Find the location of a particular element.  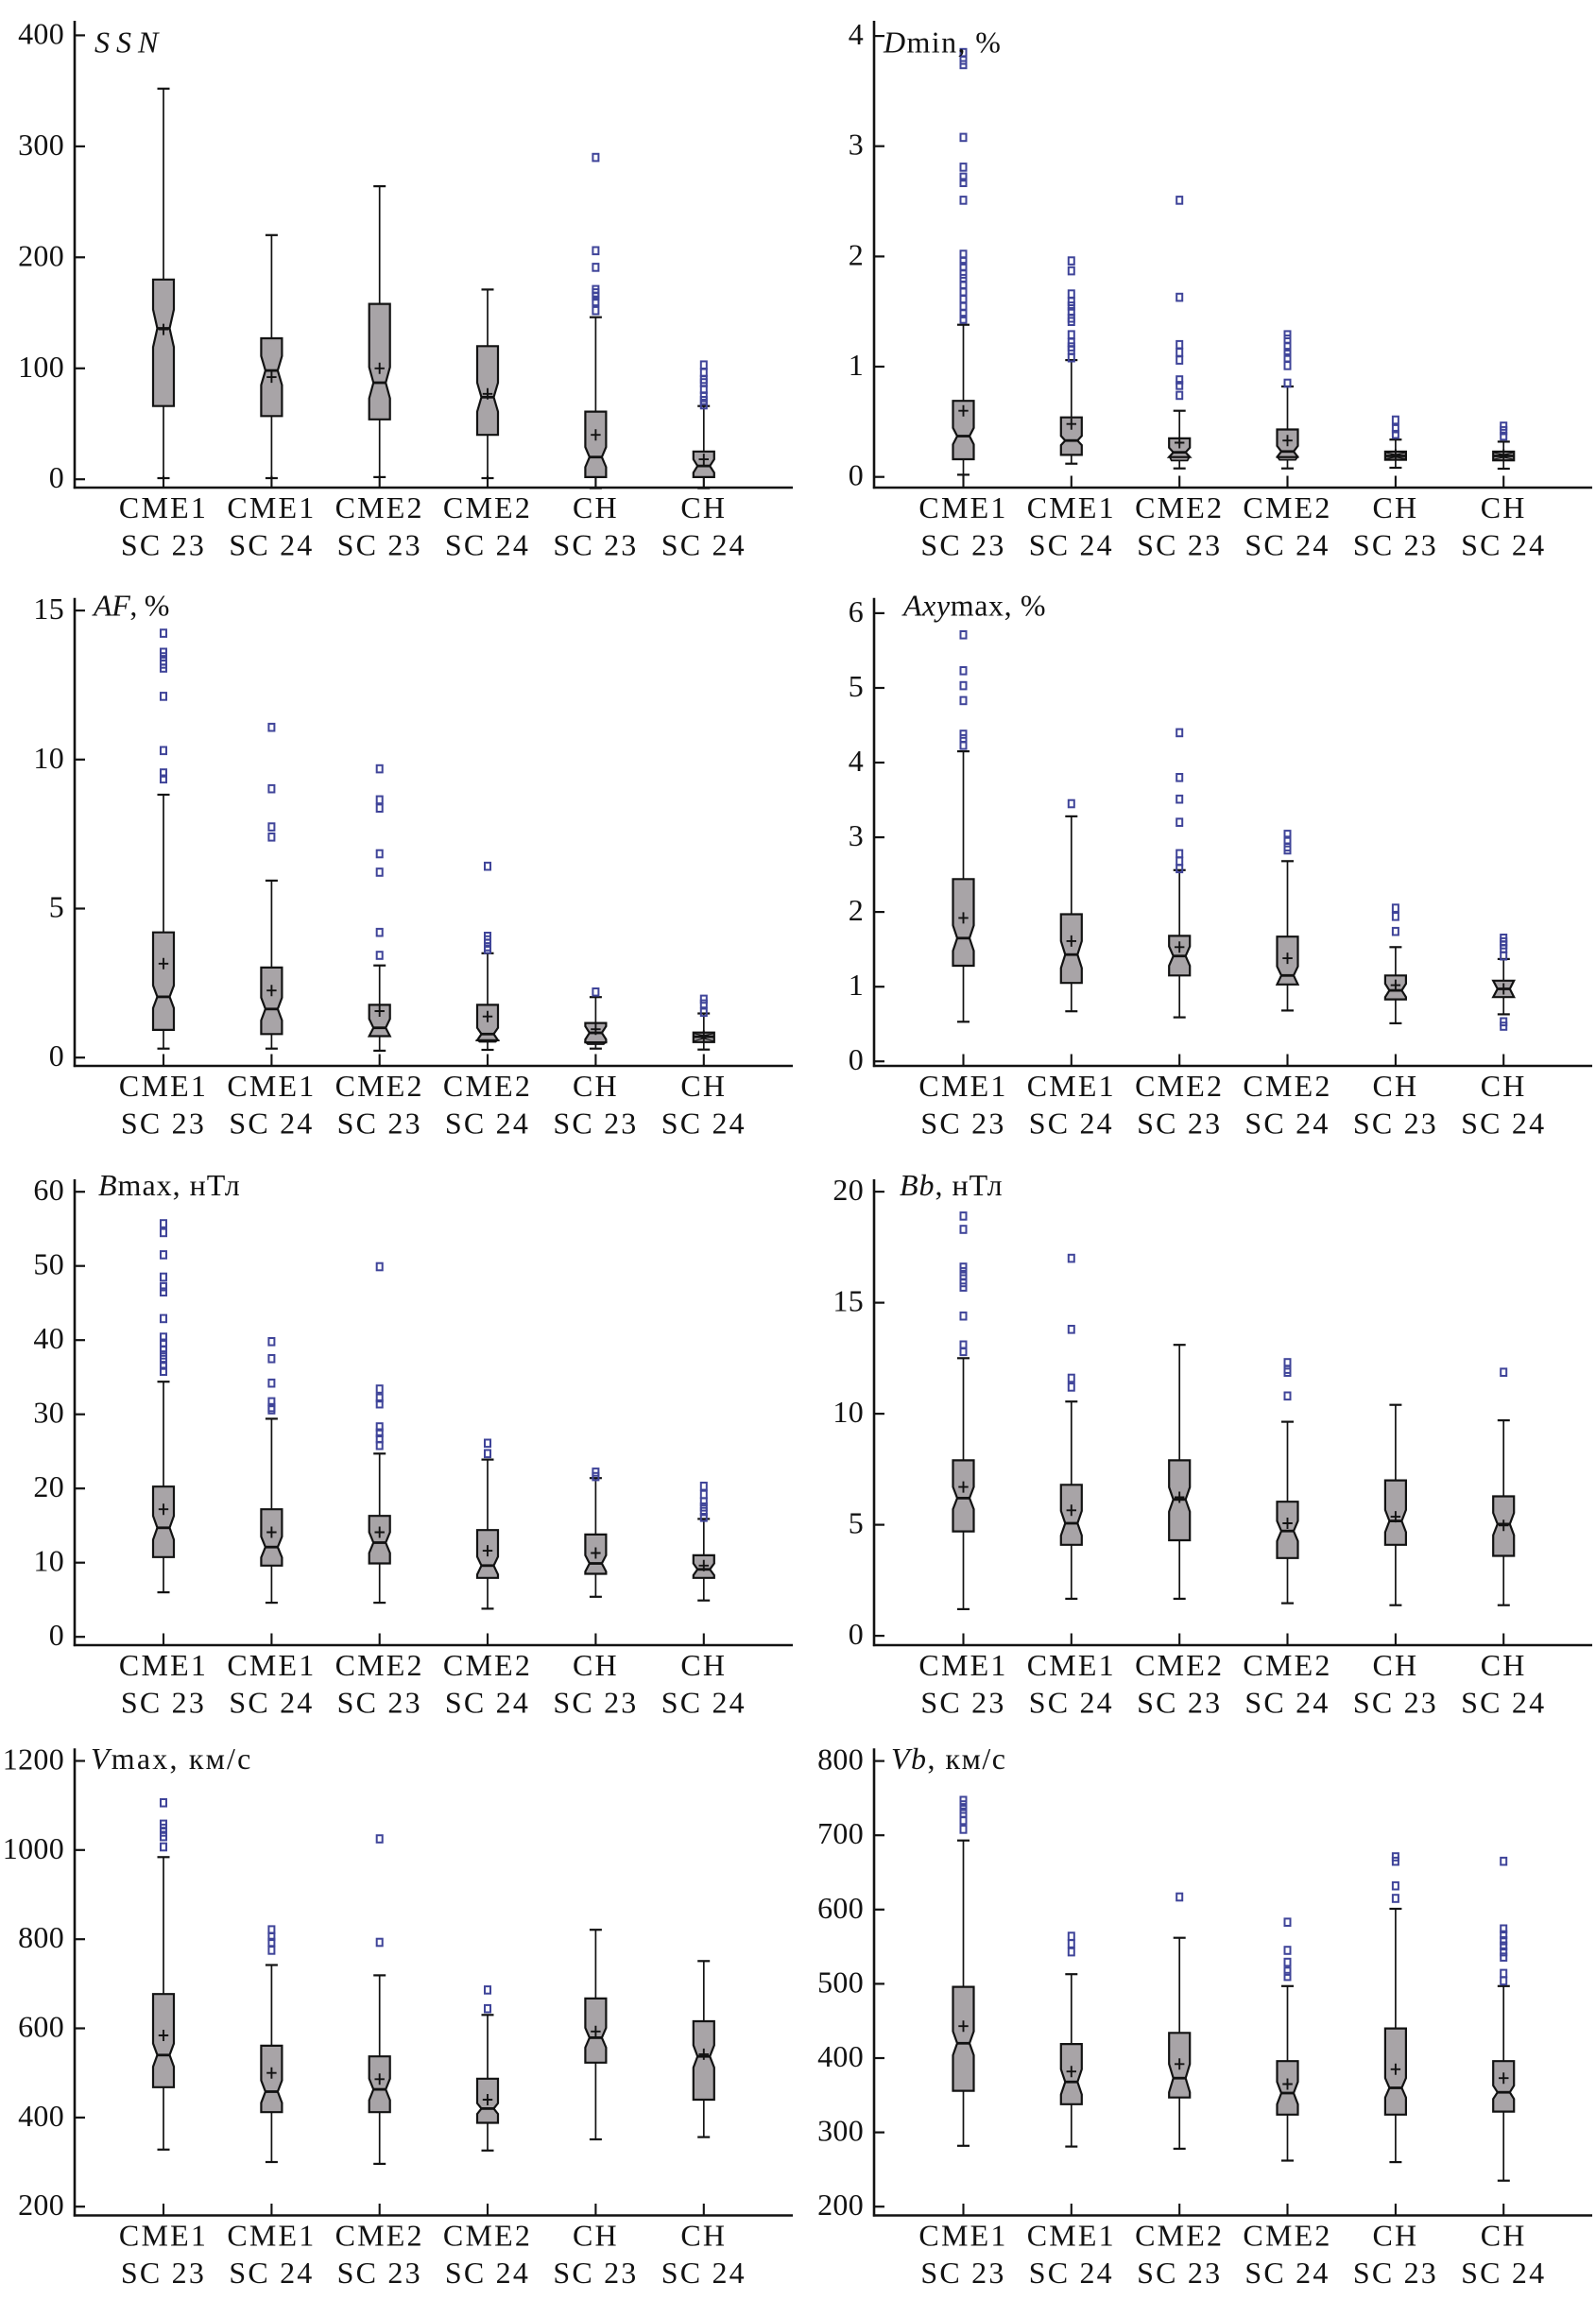

svg-text: Vmax, км/с is located at coordinates (172, 1759).